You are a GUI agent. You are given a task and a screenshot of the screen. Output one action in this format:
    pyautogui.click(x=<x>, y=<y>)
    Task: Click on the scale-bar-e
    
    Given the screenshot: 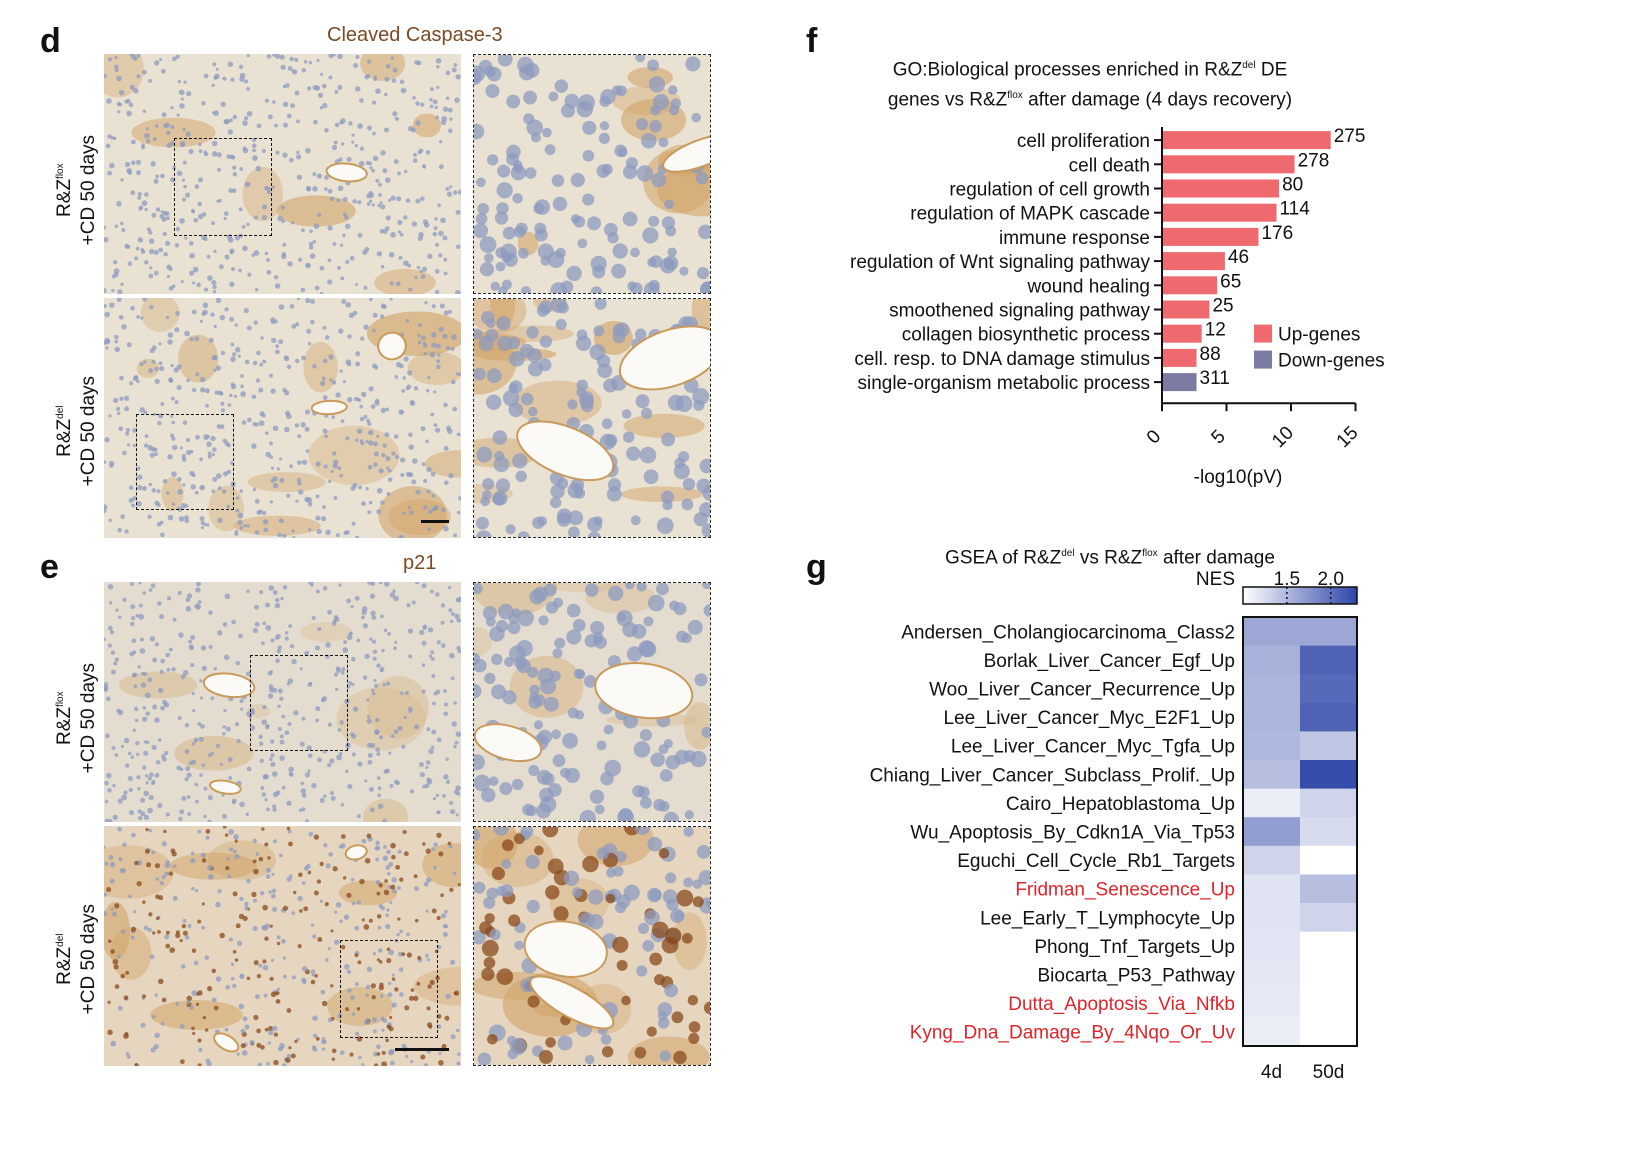 What is the action you would take?
    pyautogui.click(x=422, y=1049)
    